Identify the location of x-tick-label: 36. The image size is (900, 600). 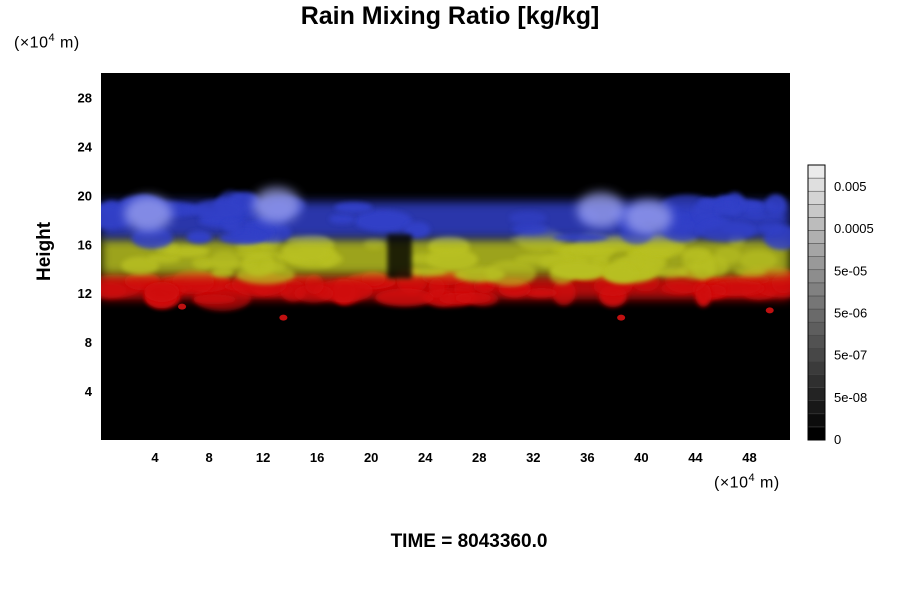
(587, 457).